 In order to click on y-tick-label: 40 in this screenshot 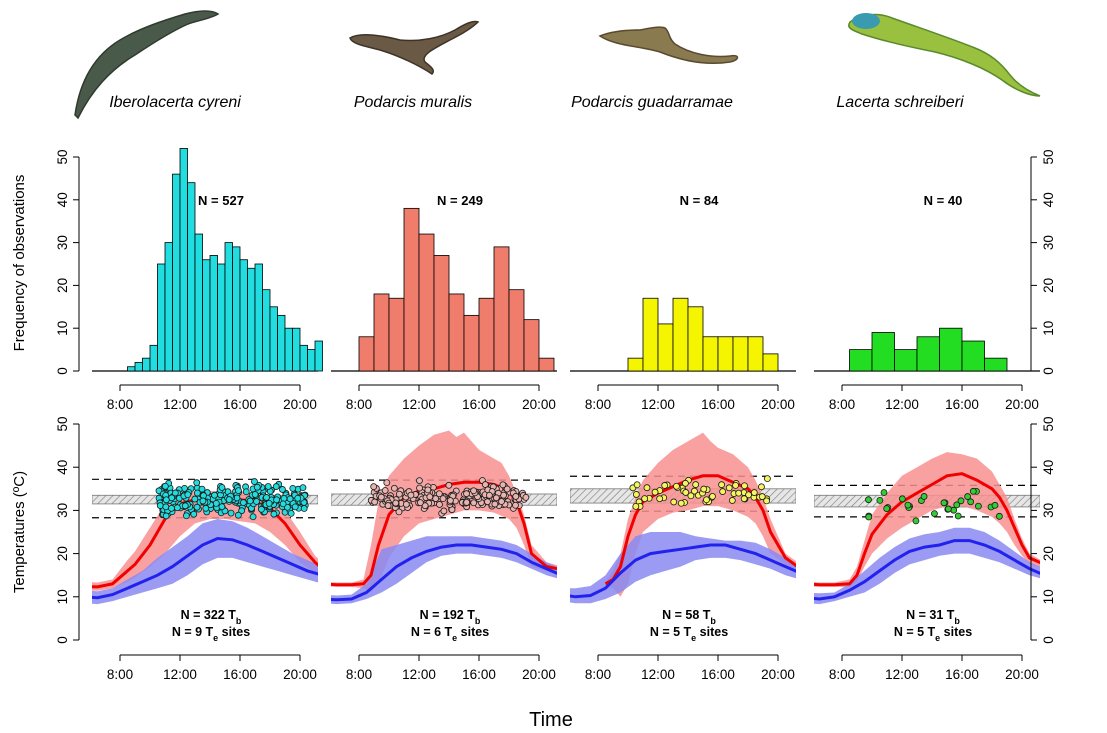, I will do `click(1048, 467)`.